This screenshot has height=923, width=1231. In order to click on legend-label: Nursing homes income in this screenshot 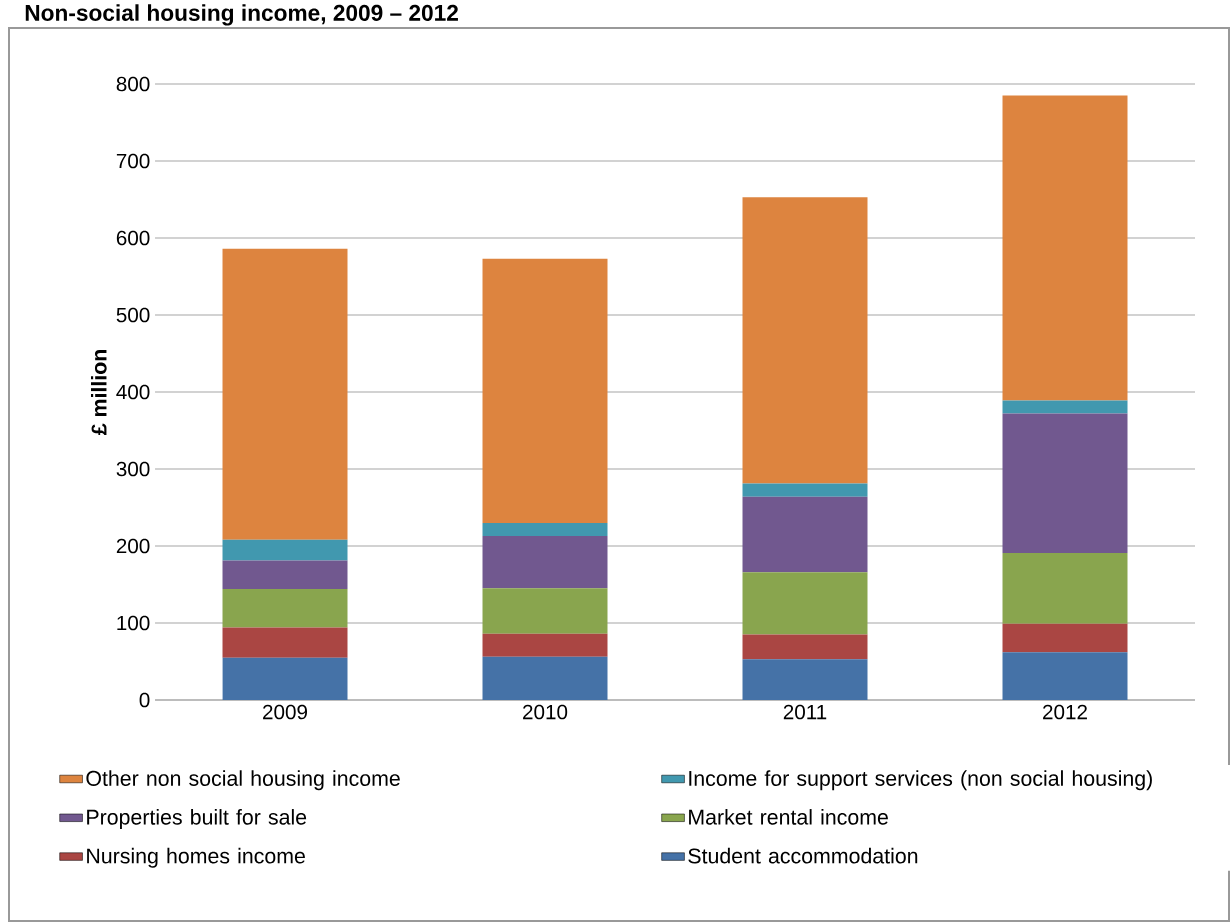, I will do `click(196, 857)`.